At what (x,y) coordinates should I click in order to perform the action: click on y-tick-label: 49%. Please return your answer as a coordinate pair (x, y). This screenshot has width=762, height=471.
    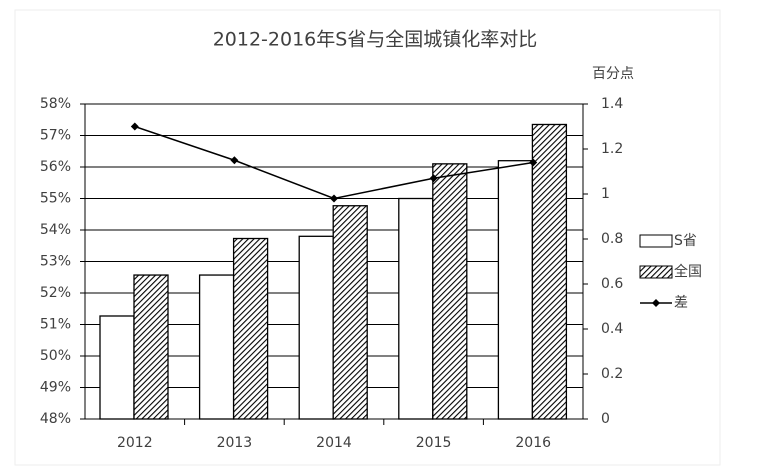
    Looking at the image, I should click on (55, 388).